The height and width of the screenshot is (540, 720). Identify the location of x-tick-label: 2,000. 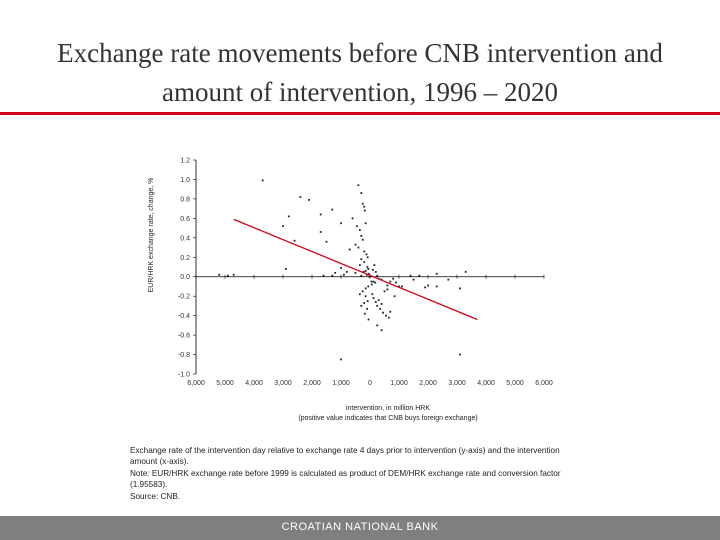
(428, 383).